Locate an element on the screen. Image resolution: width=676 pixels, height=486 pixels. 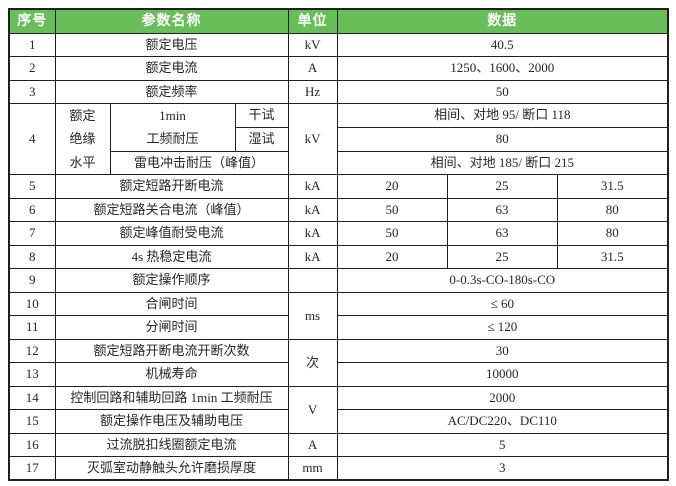
table-row: 9 额定操作顺序 0-0.3s-CO-180s-CO is located at coordinates (338, 280).